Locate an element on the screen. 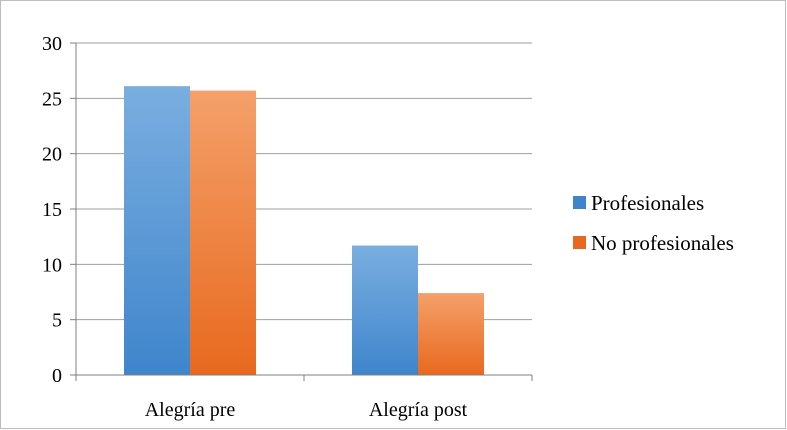  legend: Profesionales No profesionales is located at coordinates (653, 223).